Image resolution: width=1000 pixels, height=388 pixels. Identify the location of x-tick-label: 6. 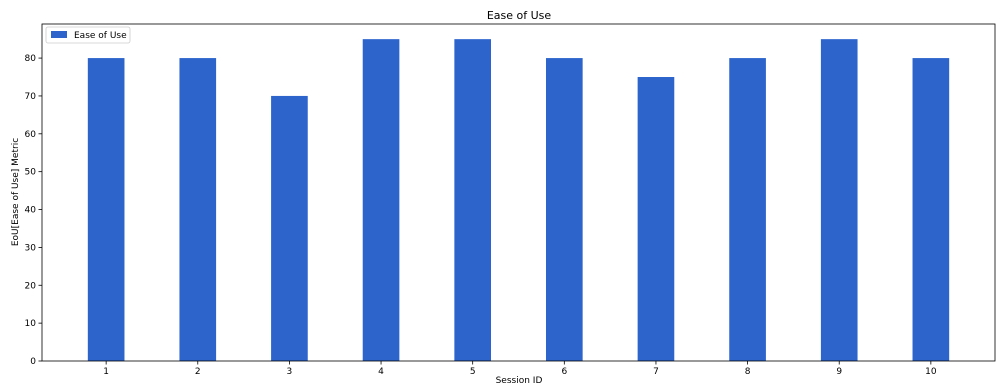
(564, 372).